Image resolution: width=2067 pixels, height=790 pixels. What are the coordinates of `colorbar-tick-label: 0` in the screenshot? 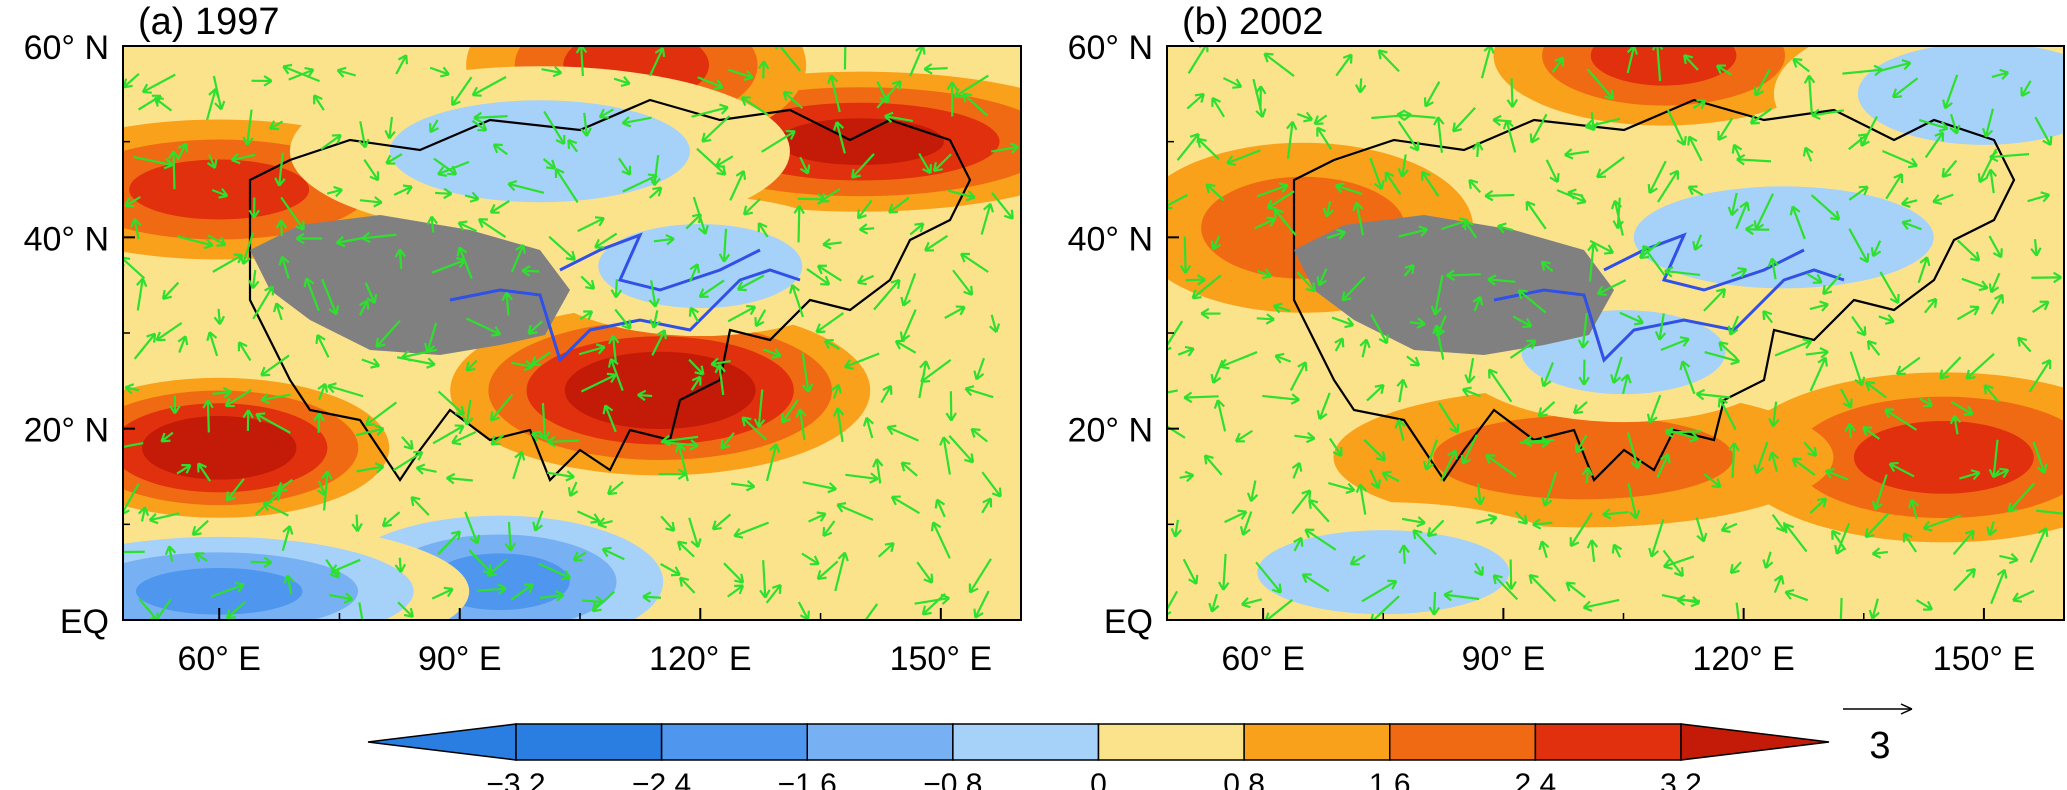 It's located at (1098, 779).